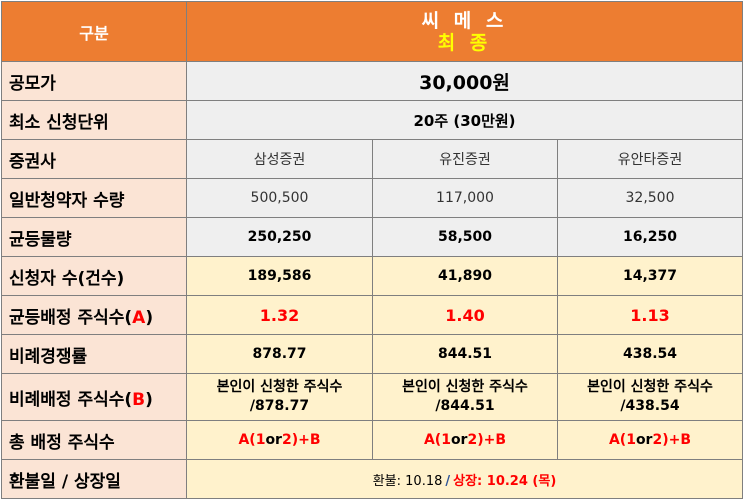  Describe the element at coordinates (464, 81) in the screenshot. I see `price-value: 30,000원` at that location.